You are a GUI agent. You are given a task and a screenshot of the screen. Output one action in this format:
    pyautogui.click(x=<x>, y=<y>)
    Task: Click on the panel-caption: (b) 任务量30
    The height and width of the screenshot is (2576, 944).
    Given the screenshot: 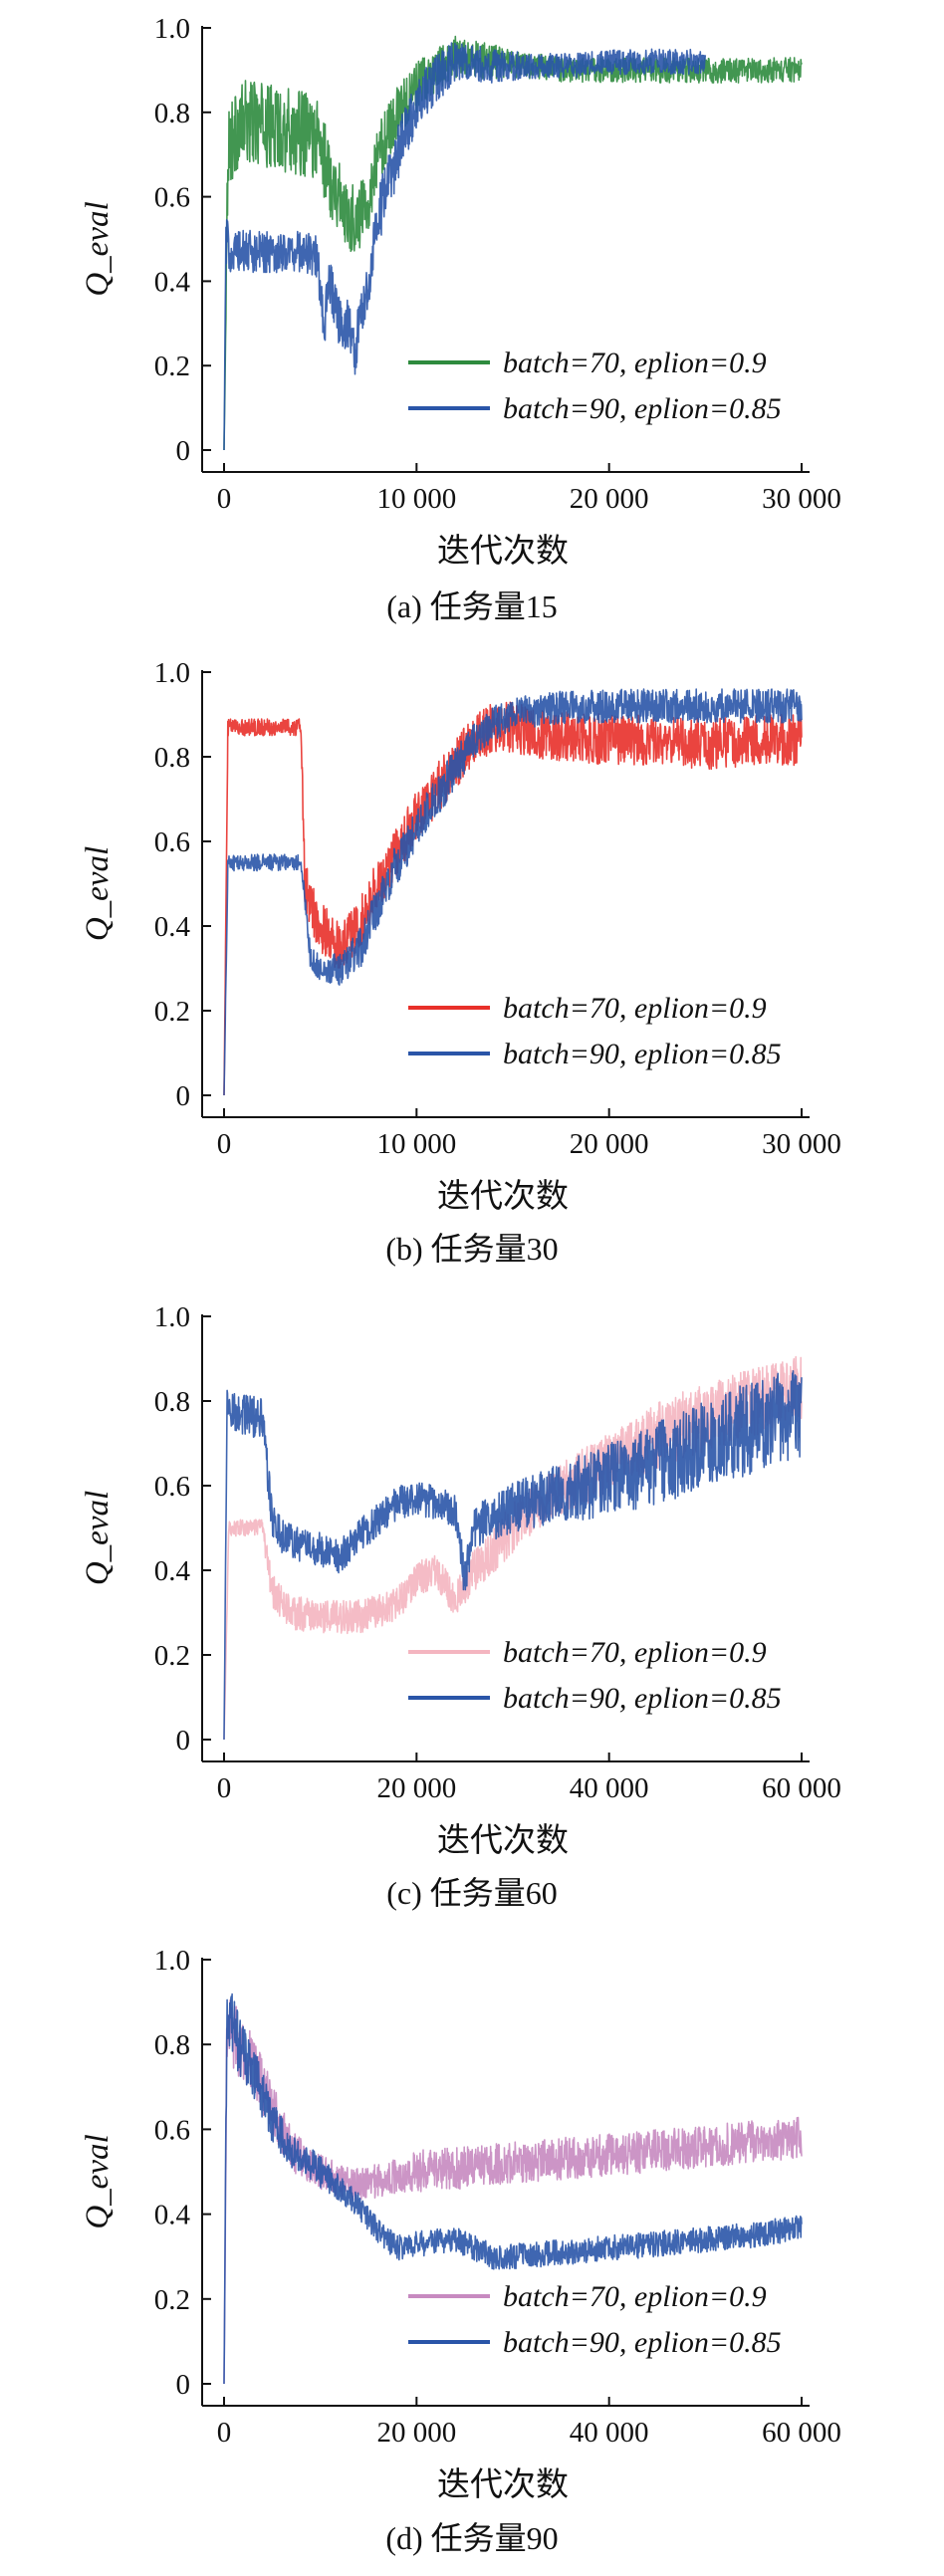 What is the action you would take?
    pyautogui.click(x=471, y=1249)
    